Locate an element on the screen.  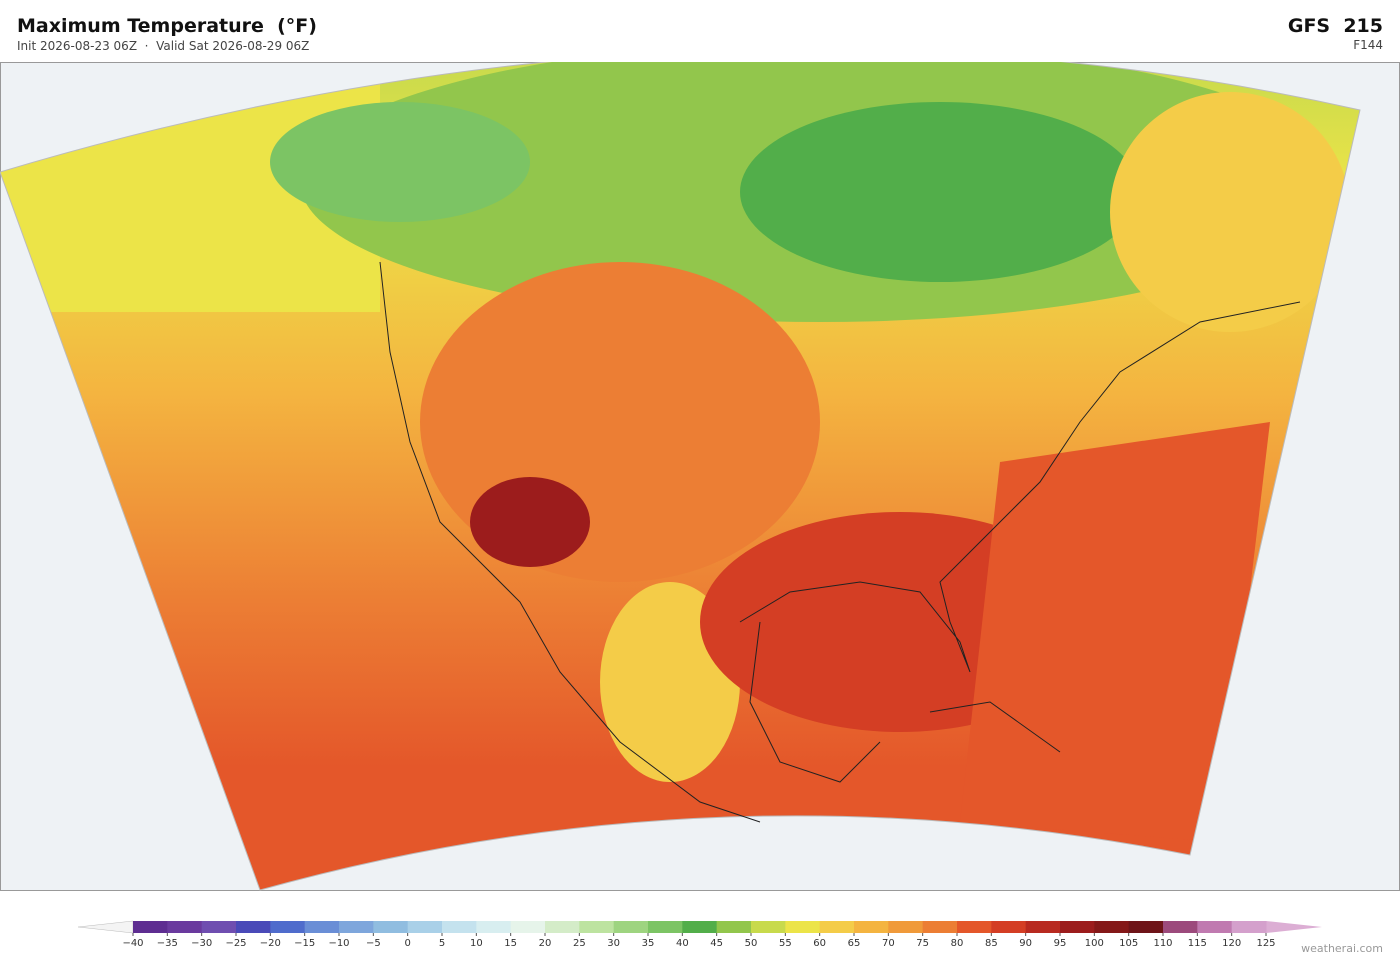
colorbar-label: 10 is located at coordinates (476, 943).